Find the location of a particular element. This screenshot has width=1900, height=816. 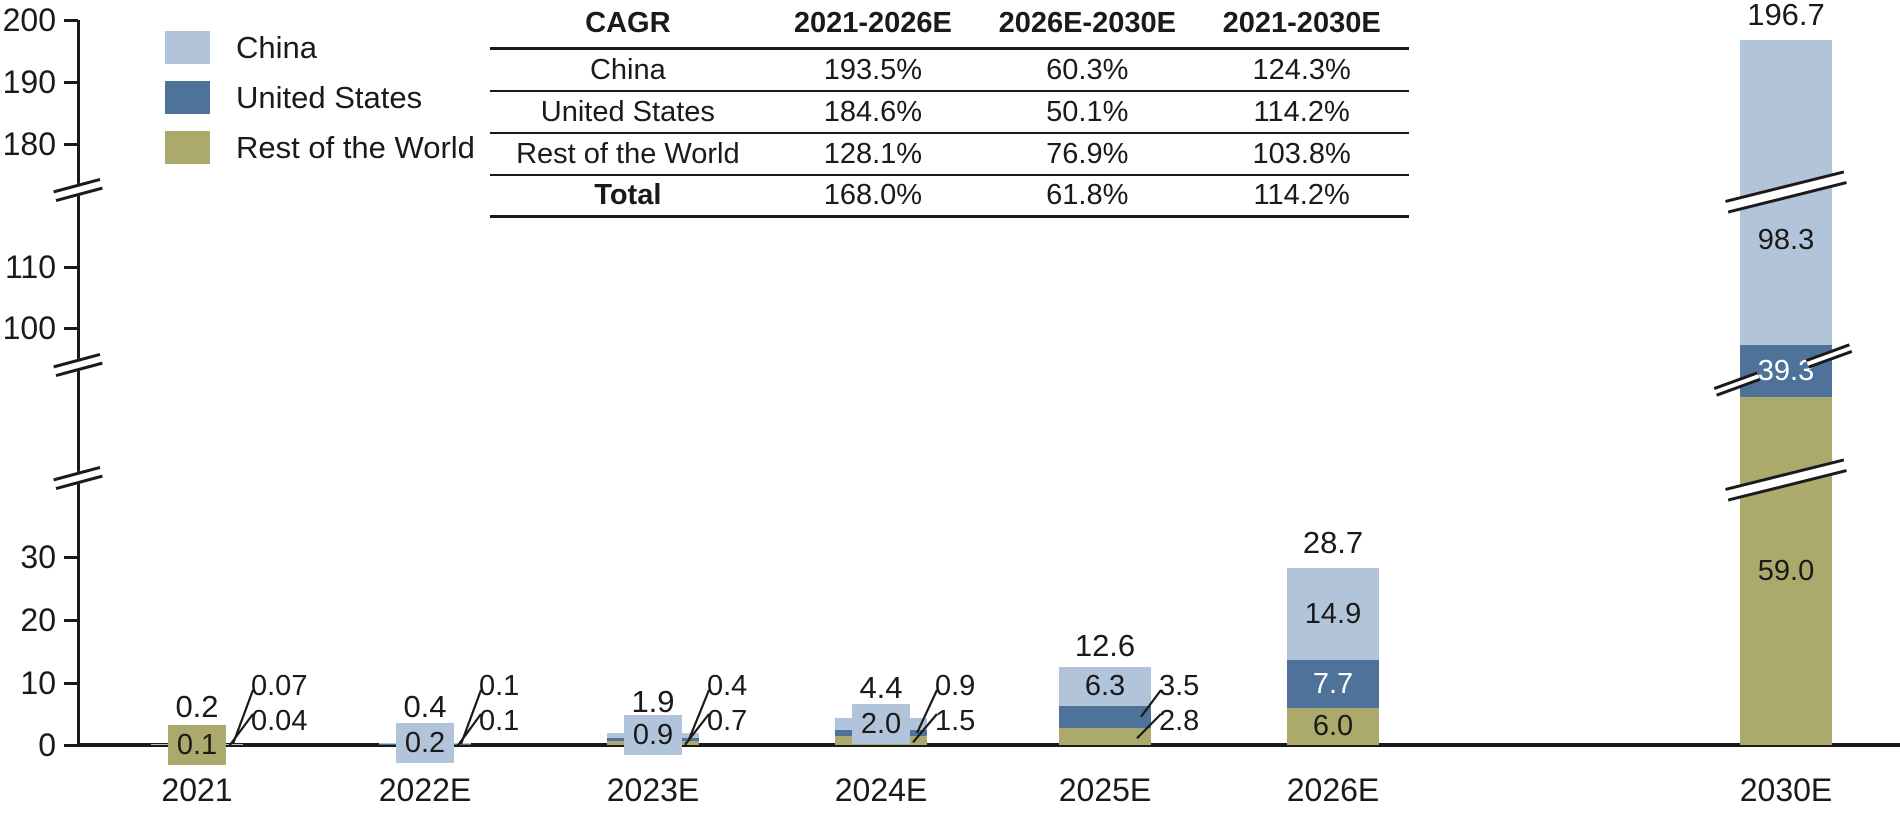

cagr-header-row: CAGR 2021-2026E 2026E-2030E 2021-2030E is located at coordinates (949, 25).